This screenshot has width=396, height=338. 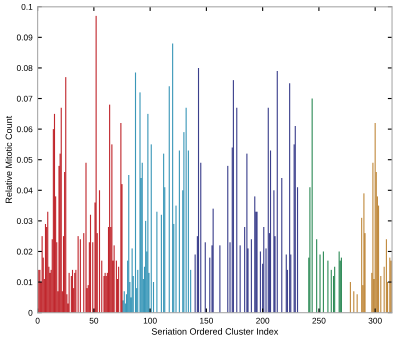 I want to click on y-tick-label: 0.06, so click(x=24, y=129).